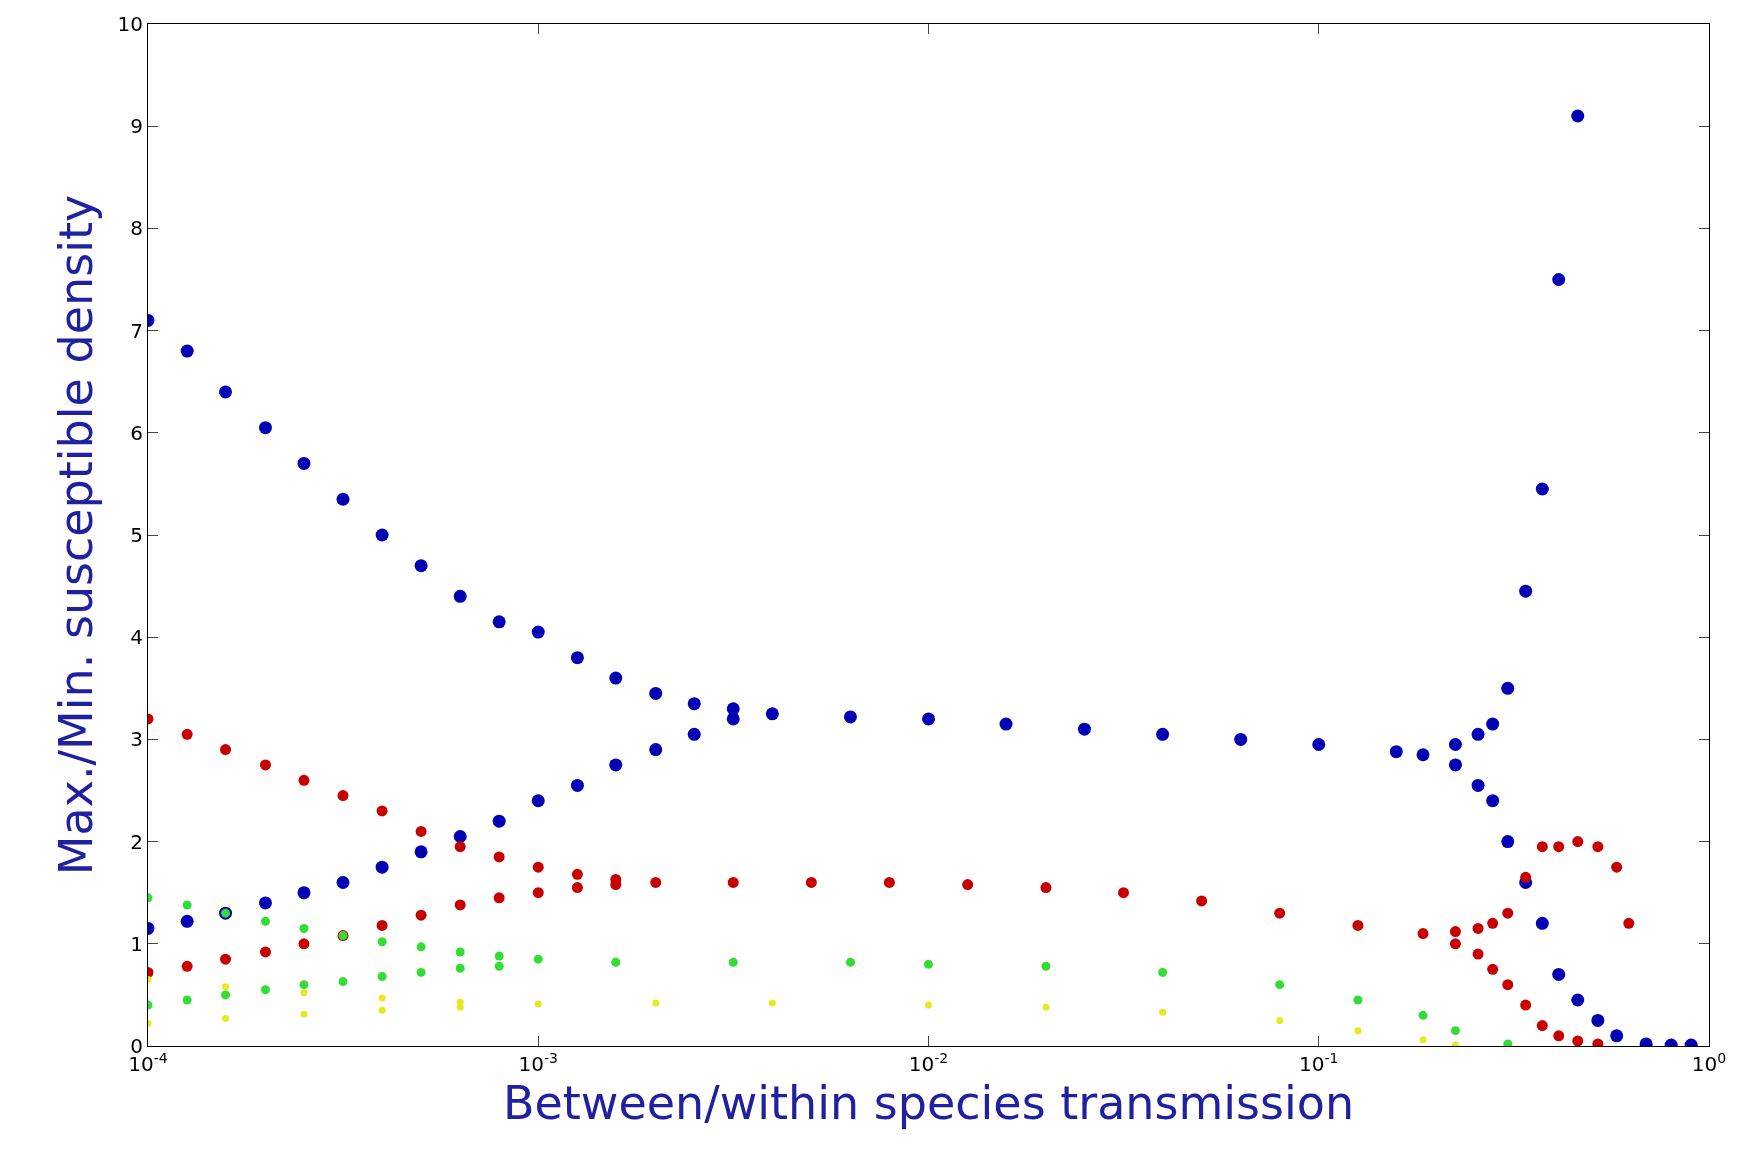  I want to click on y-tick-label: 3, so click(136, 739).